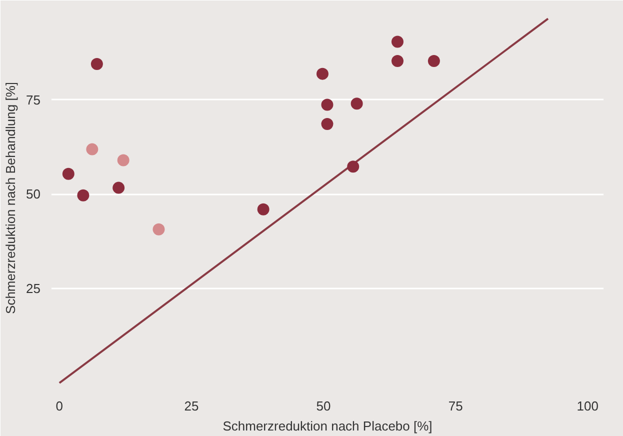 This screenshot has width=623, height=436. I want to click on y-tick-label: 75, so click(33, 100).